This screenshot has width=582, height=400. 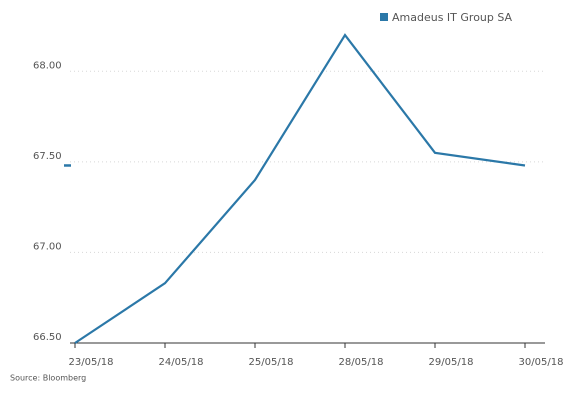 What do you see at coordinates (451, 362) in the screenshot?
I see `x-tick-label: 29/05/18` at bounding box center [451, 362].